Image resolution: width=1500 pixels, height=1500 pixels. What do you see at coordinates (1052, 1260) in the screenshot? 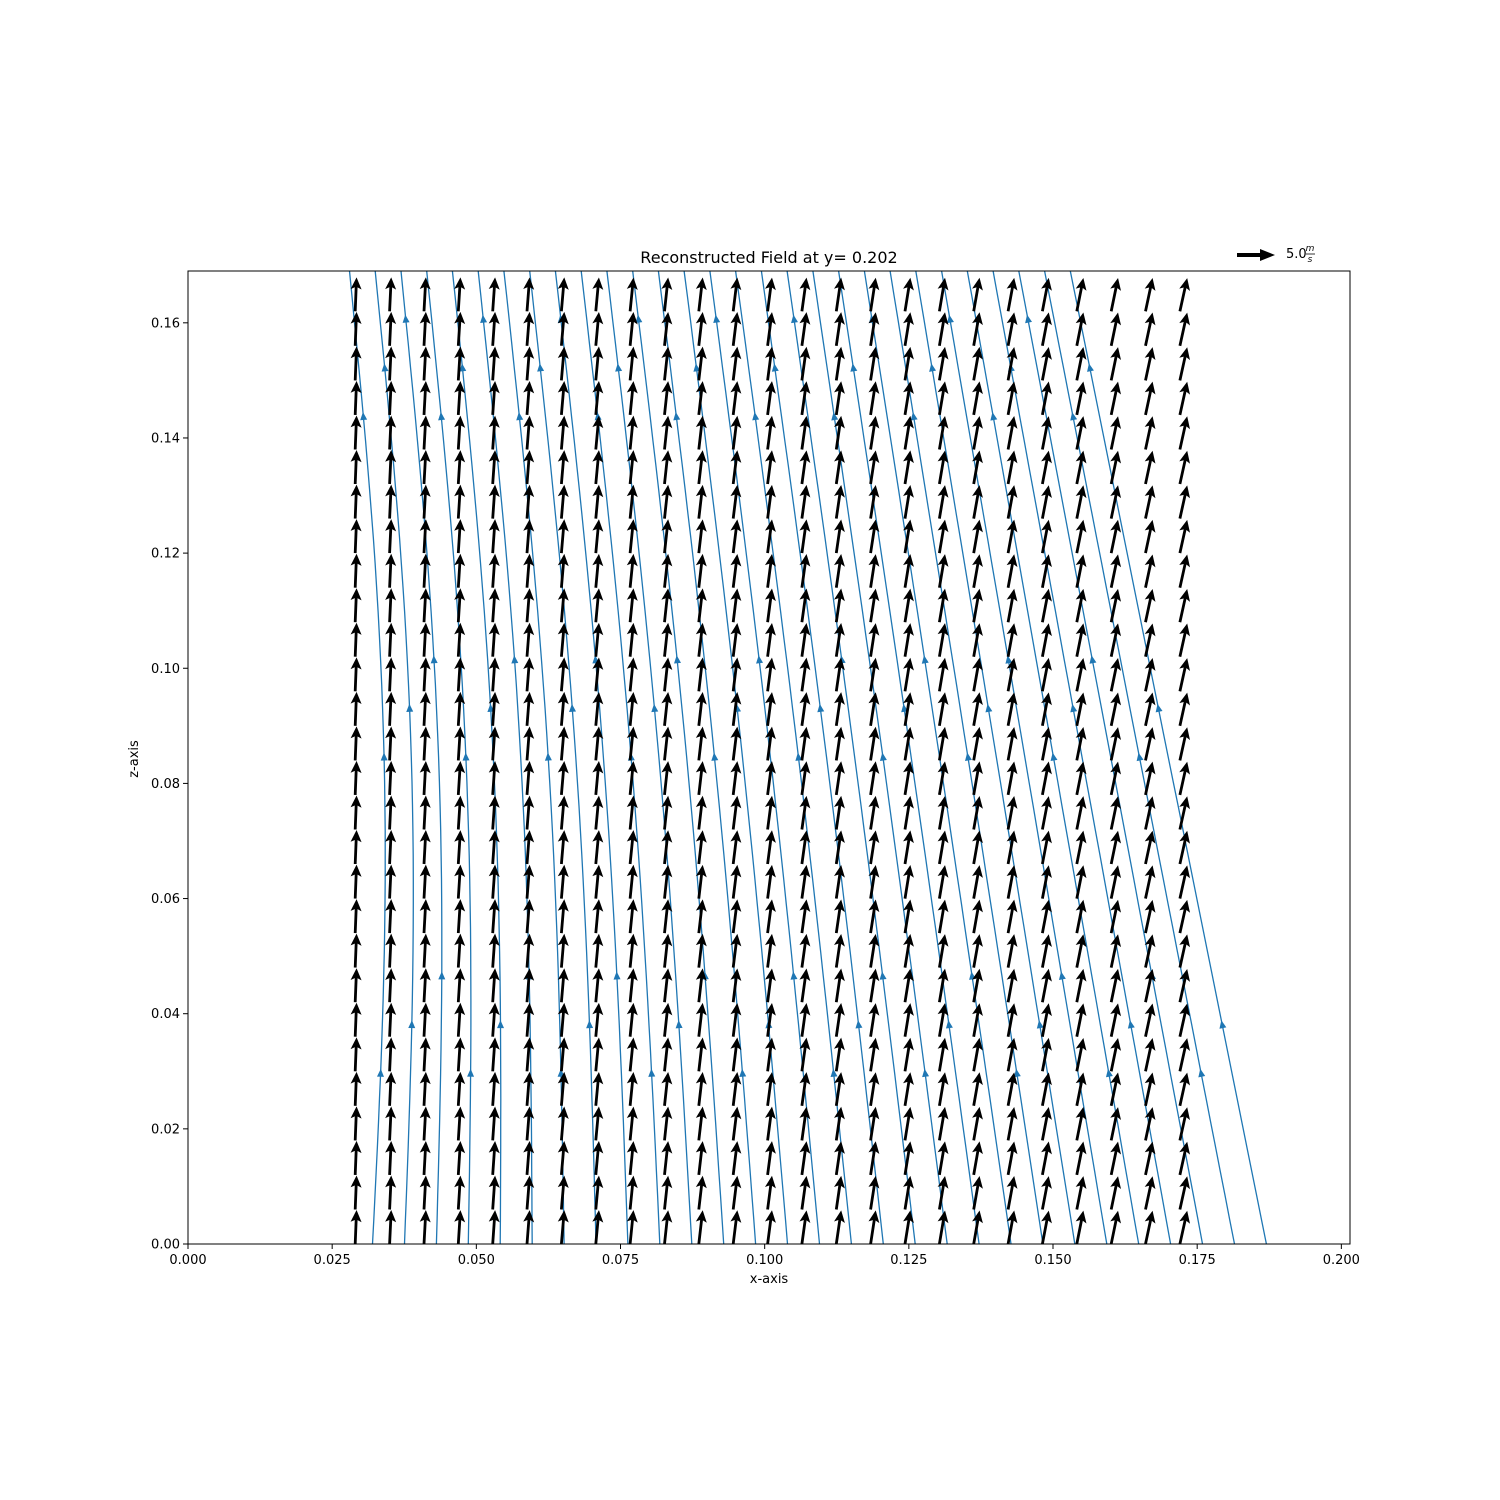
I see `x-tick-label: 0.150` at bounding box center [1052, 1260].